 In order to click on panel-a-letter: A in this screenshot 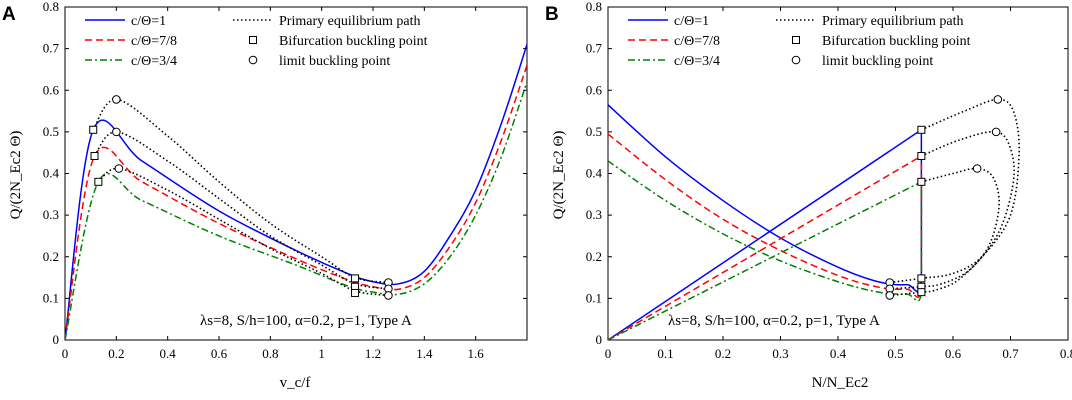, I will do `click(9, 14)`.